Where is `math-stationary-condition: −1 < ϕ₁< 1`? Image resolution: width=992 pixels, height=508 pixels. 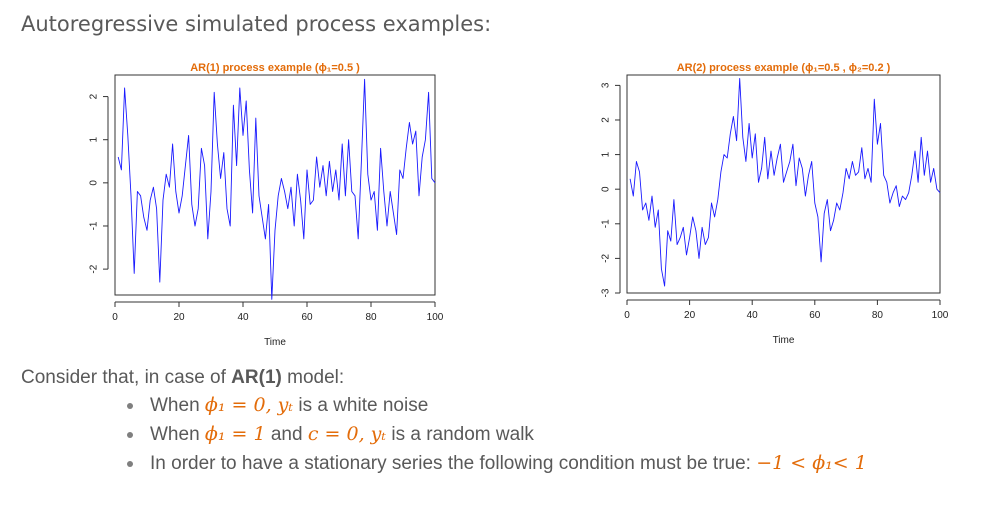
math-stationary-condition: −1 < ϕ₁< 1 is located at coordinates (811, 463).